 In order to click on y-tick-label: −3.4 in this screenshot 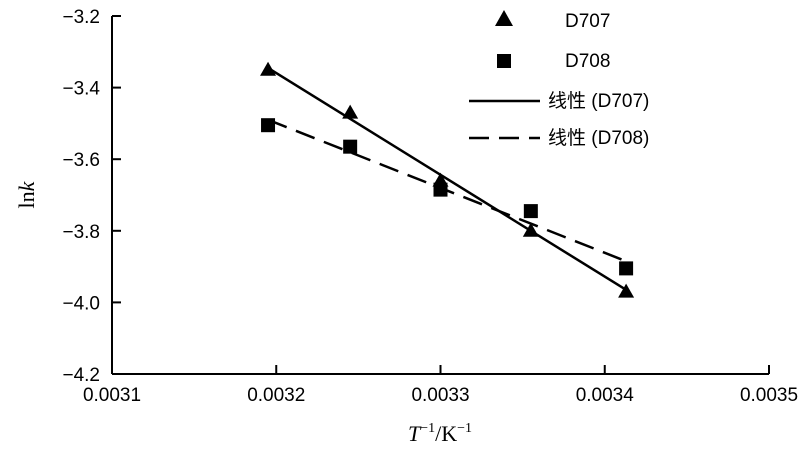, I will do `click(81, 89)`.